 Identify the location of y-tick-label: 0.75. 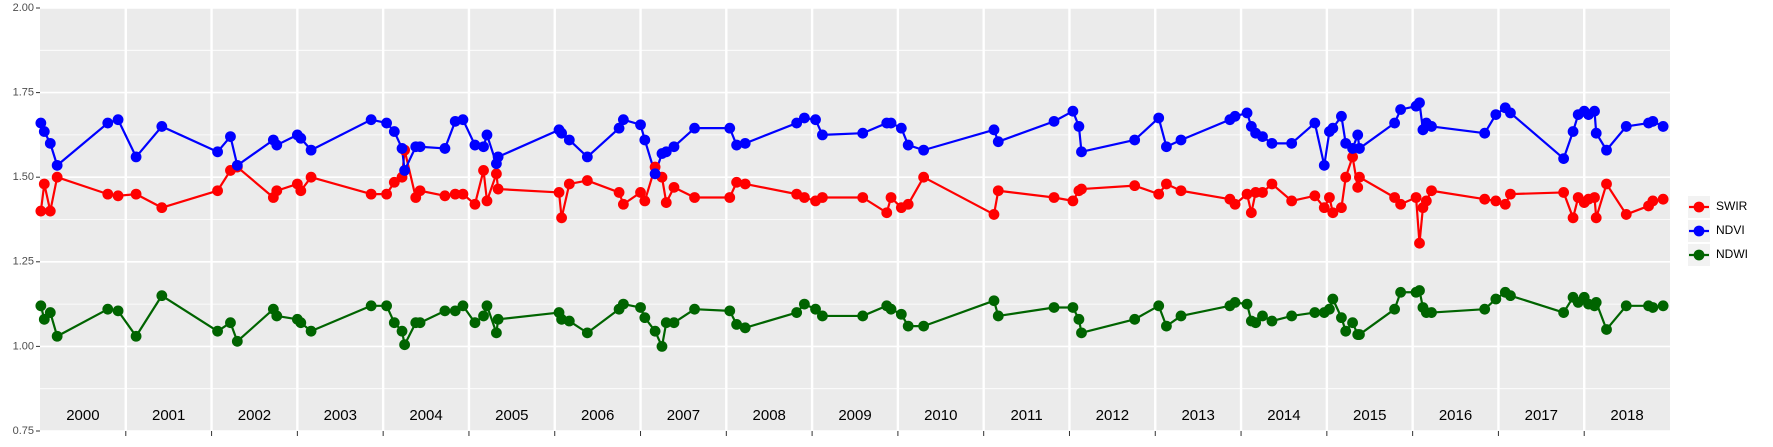
(23, 431).